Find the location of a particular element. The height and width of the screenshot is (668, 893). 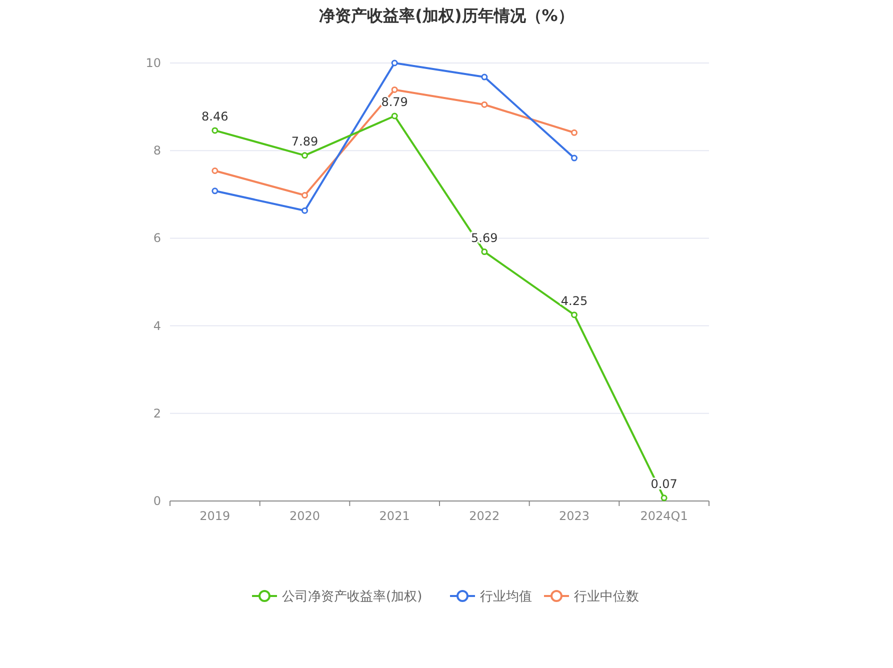

x-tick-label: 2019 is located at coordinates (215, 516).